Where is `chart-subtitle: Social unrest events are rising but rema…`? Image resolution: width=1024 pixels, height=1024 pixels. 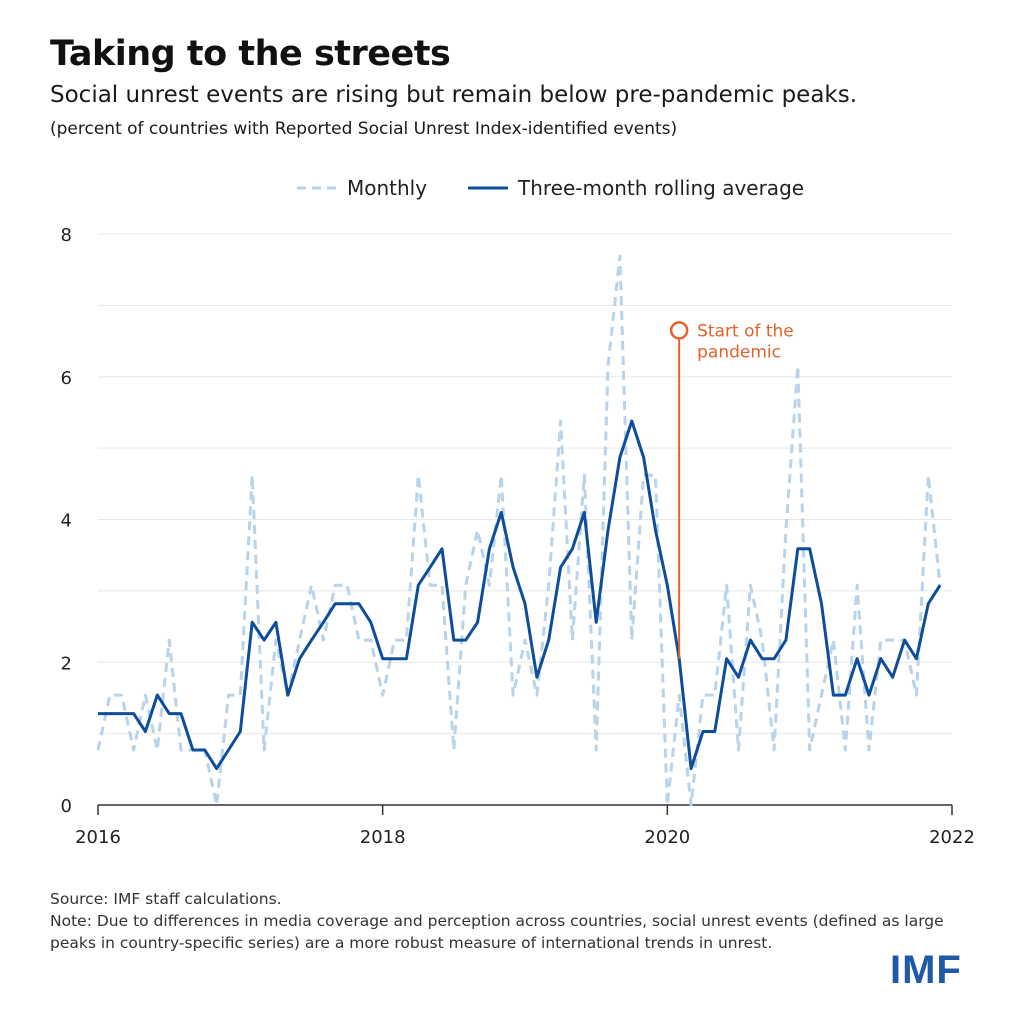
chart-subtitle: Social unrest events are rising but rema… is located at coordinates (454, 95).